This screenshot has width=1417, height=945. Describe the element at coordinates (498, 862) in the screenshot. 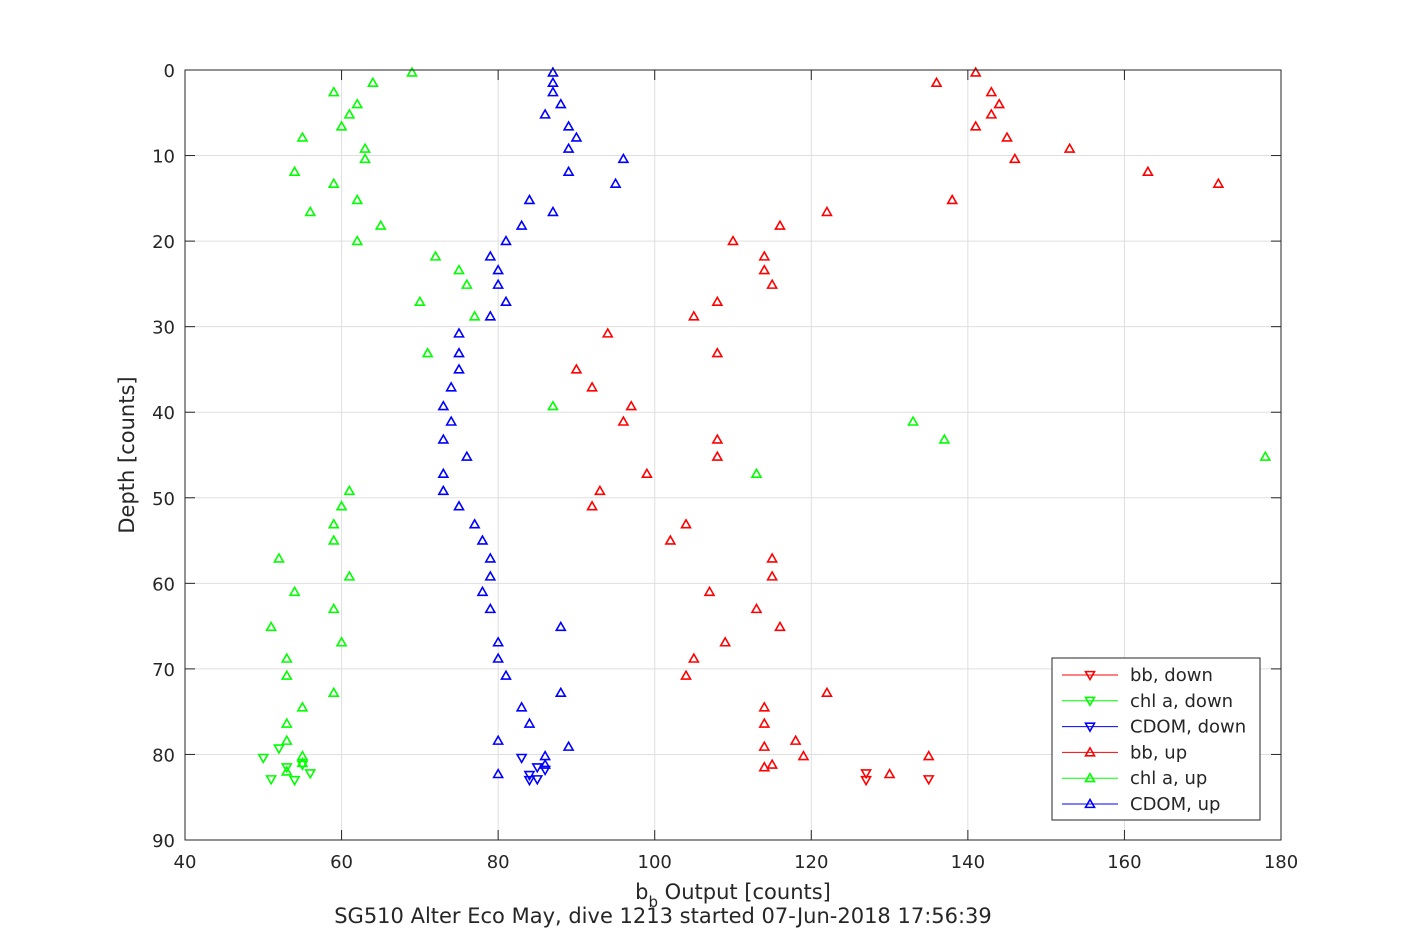

I see `x-tick-label: 80` at that location.